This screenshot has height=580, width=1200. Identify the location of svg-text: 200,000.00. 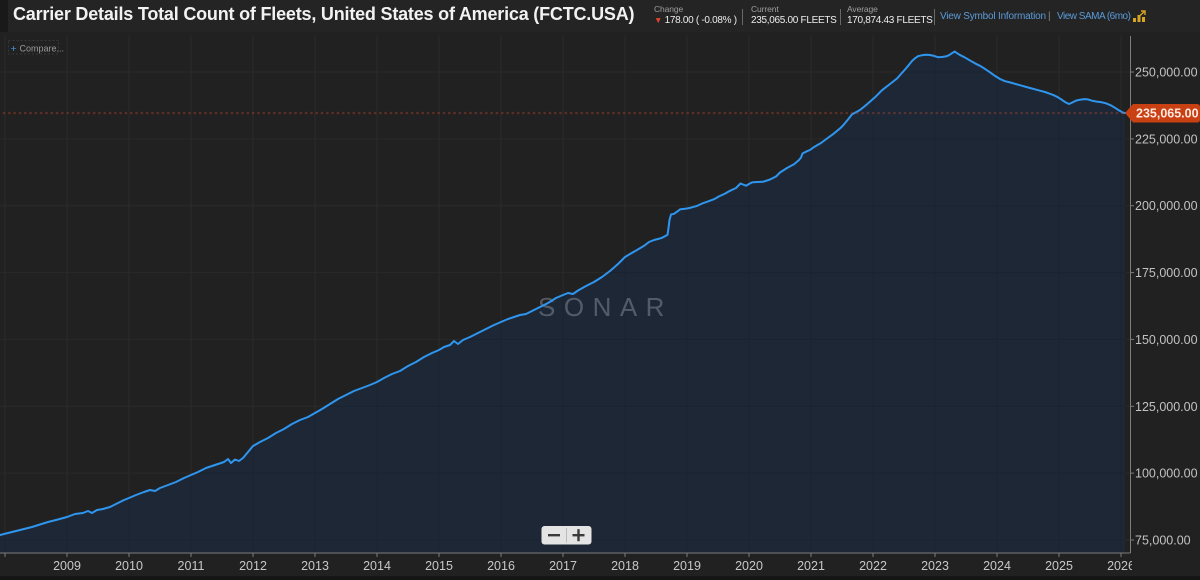
(1166, 206).